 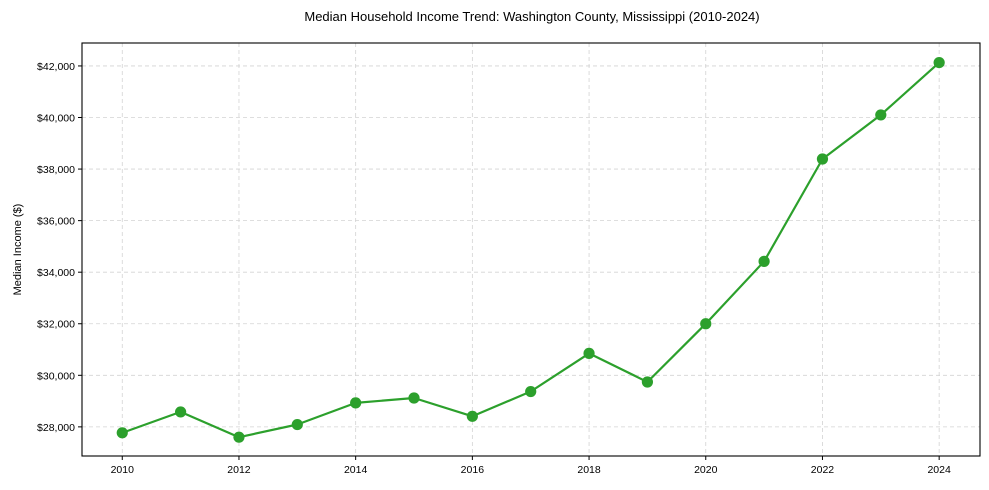 What do you see at coordinates (56, 428) in the screenshot?
I see `y-tick-label: $28,000` at bounding box center [56, 428].